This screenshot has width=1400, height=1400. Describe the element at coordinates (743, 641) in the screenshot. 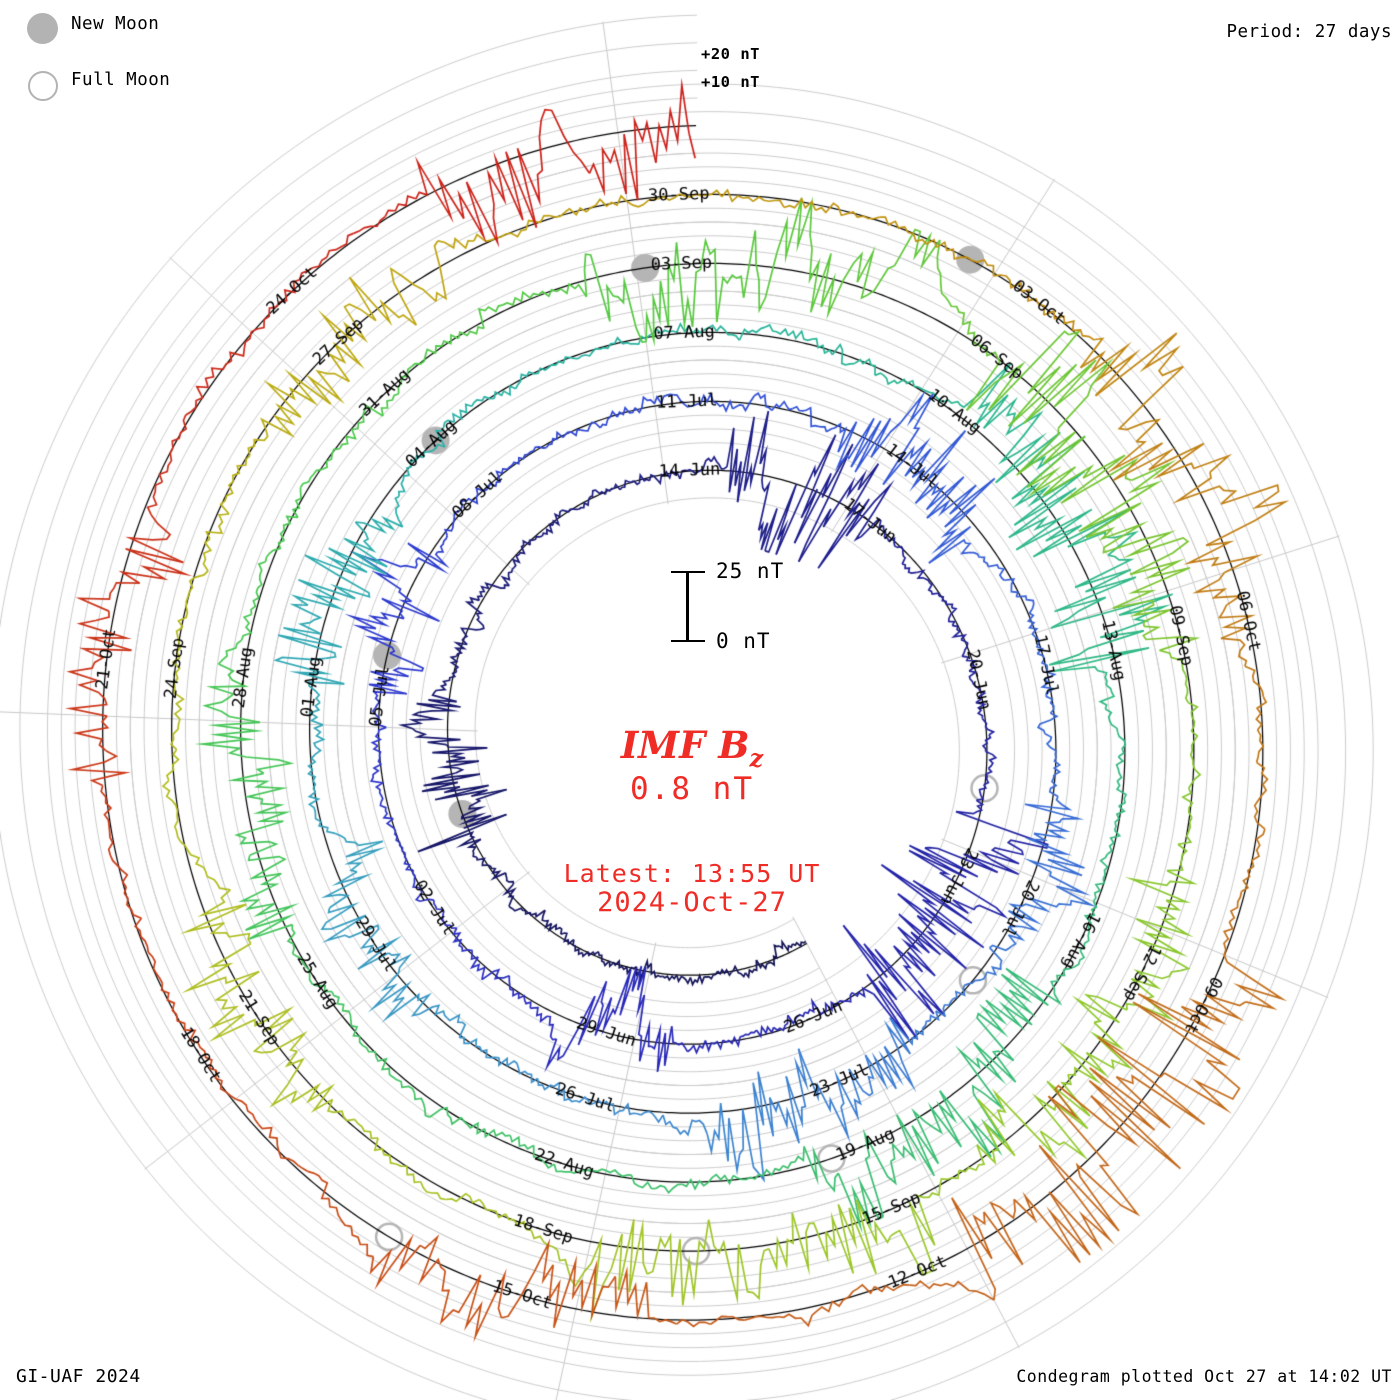

I see `scale-bottom-label: 0 nT` at that location.